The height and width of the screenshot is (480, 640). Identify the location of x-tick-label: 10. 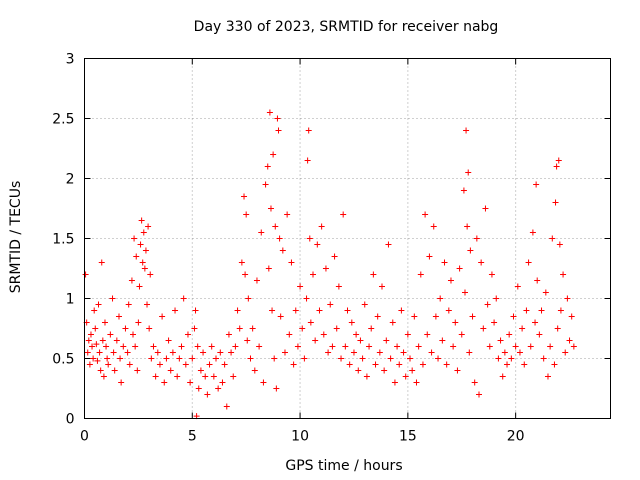
(300, 437).